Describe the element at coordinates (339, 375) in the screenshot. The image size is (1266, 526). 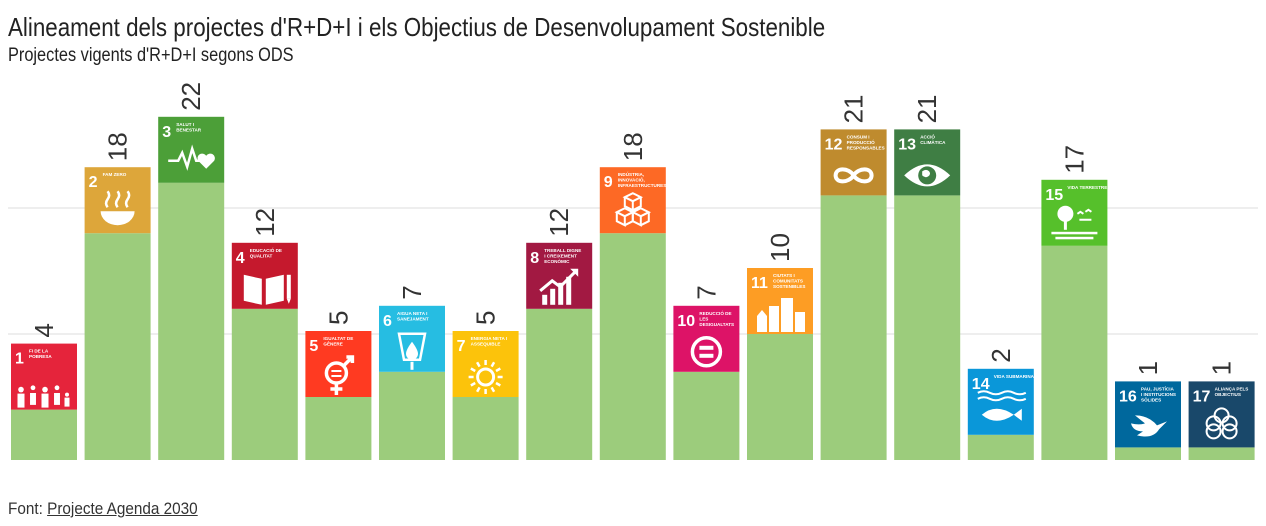
I see `gender-icon` at that location.